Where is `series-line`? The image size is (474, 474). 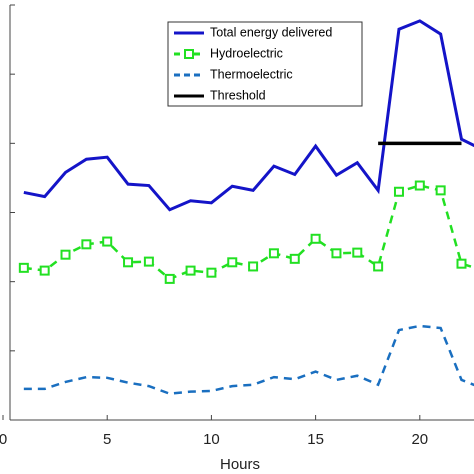
series-line is located at coordinates (248, 359).